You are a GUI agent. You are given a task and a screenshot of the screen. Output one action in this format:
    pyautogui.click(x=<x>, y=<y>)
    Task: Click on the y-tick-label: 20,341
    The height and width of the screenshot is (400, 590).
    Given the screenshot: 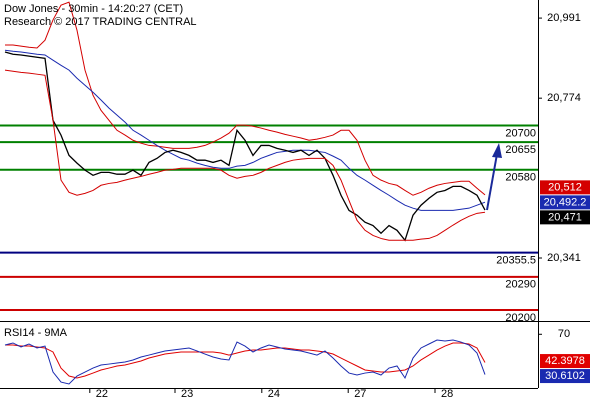 What is the action you would take?
    pyautogui.click(x=564, y=258)
    